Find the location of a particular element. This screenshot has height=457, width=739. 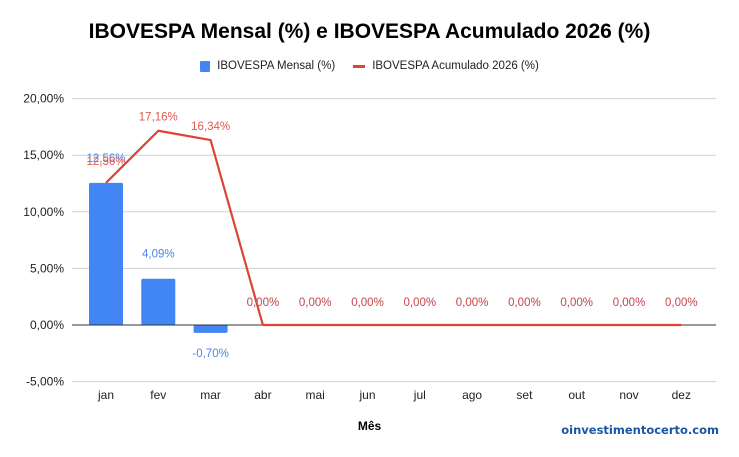

x-axis-ticks: jan fev mar abr mai jun jul ago set out nov dez is located at coordinates (394, 395).